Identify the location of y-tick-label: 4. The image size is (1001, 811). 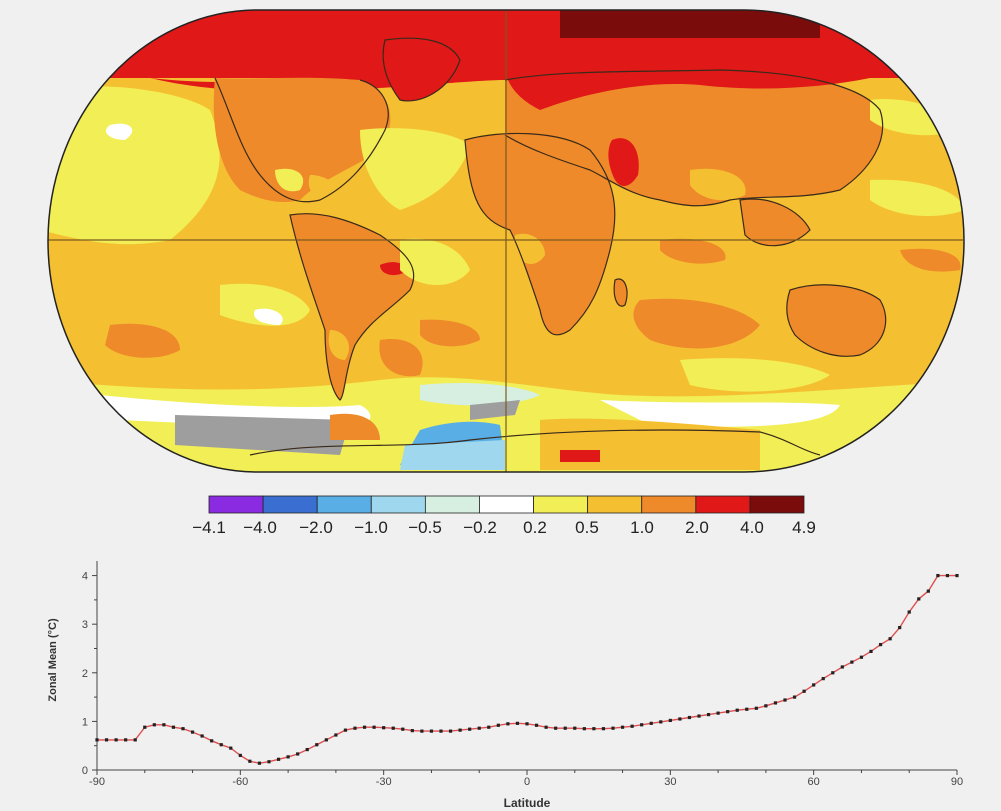
(85, 577).